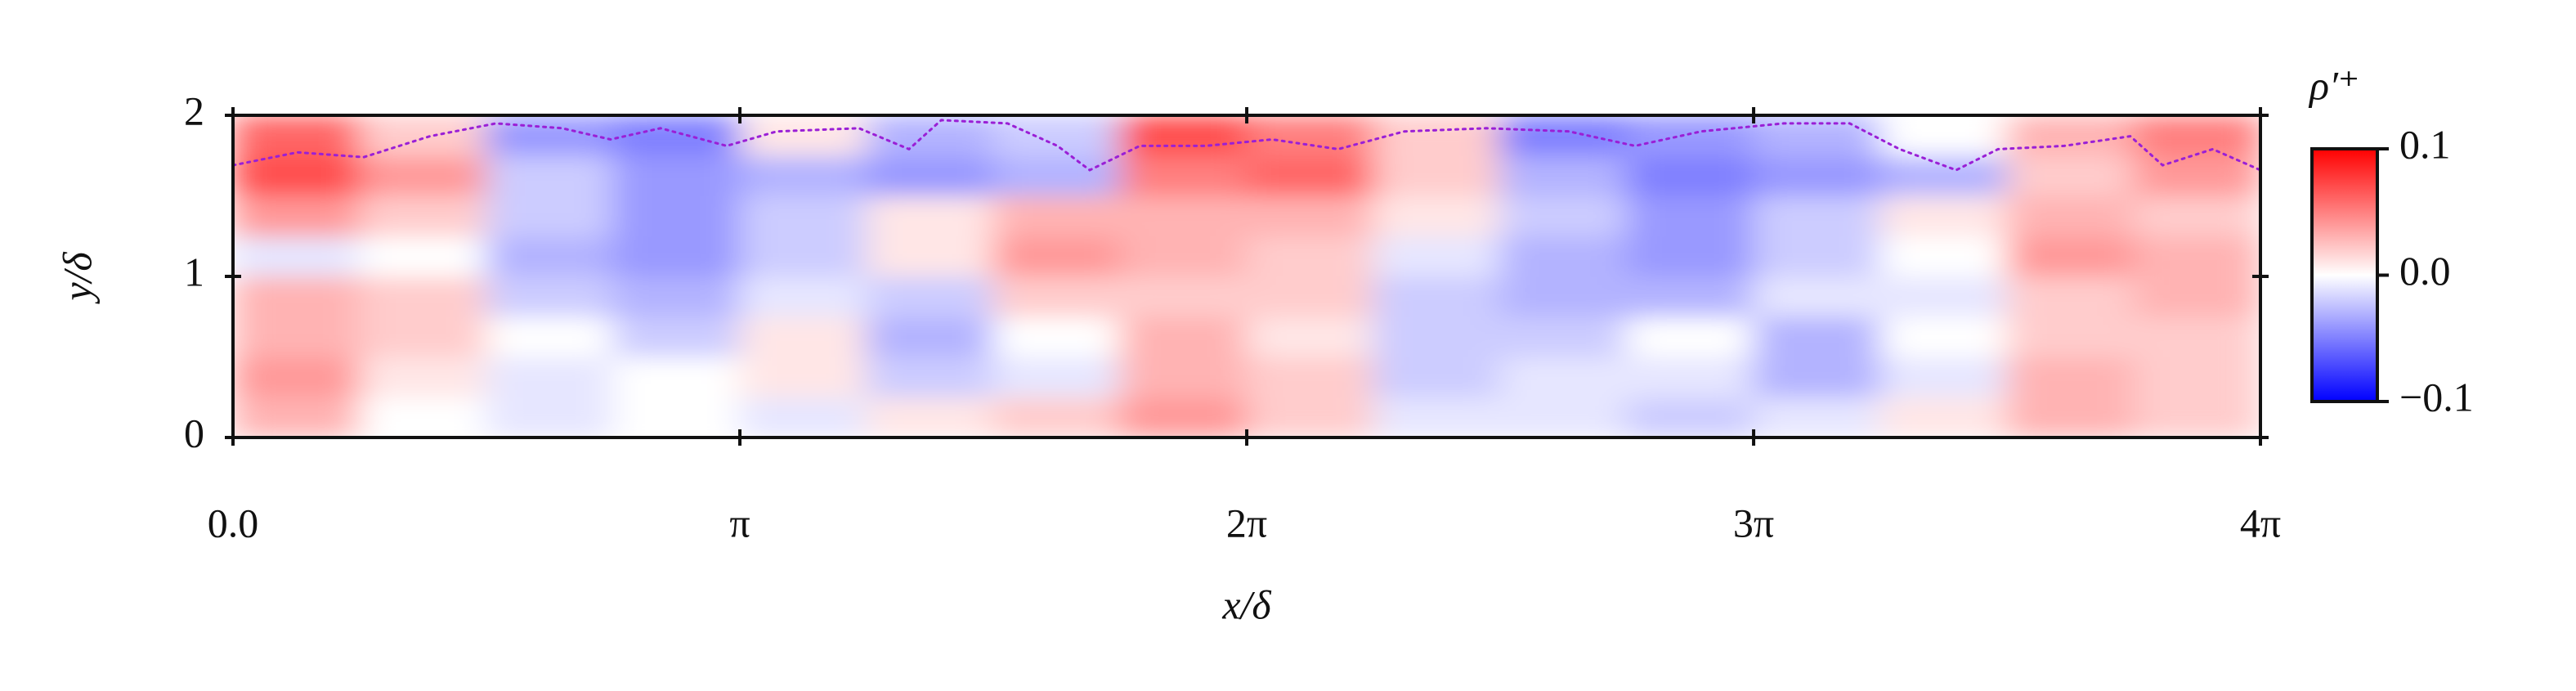 The width and height of the screenshot is (2576, 691). What do you see at coordinates (77, 278) in the screenshot?
I see `y-axis-label: y/δ` at bounding box center [77, 278].